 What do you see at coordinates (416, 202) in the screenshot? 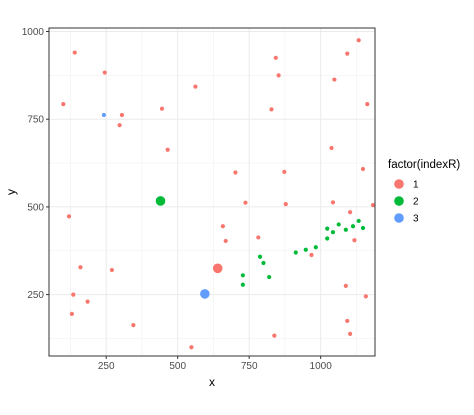
I see `legend-label: 2` at bounding box center [416, 202].